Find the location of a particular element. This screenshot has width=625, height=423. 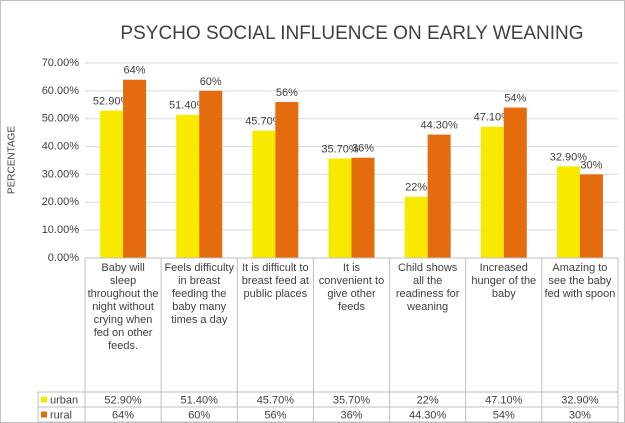

table-value: 45.70% is located at coordinates (276, 400).